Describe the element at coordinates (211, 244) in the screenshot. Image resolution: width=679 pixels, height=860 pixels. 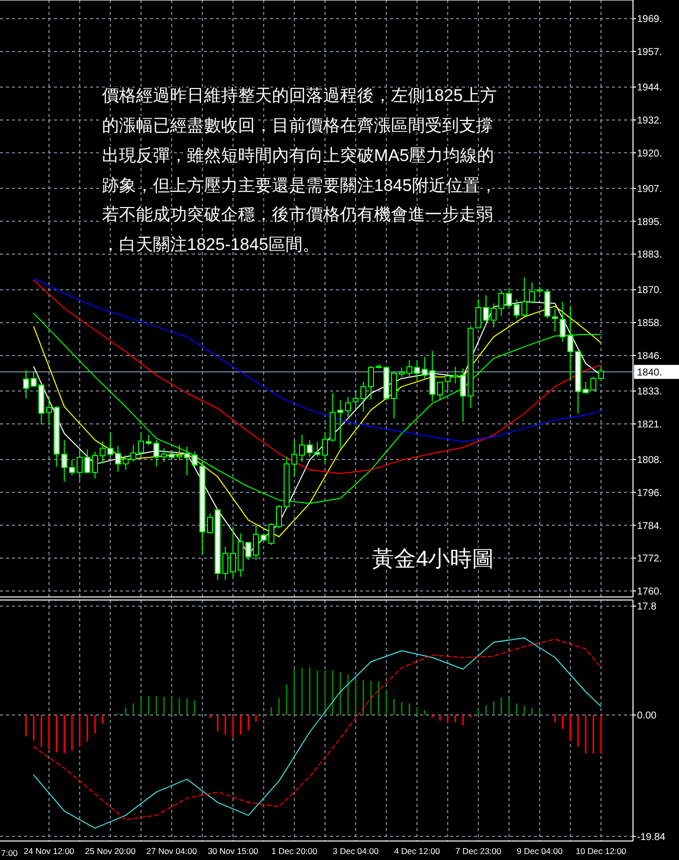
I see `annotation: ，白天關注1825-1845區間。` at that location.